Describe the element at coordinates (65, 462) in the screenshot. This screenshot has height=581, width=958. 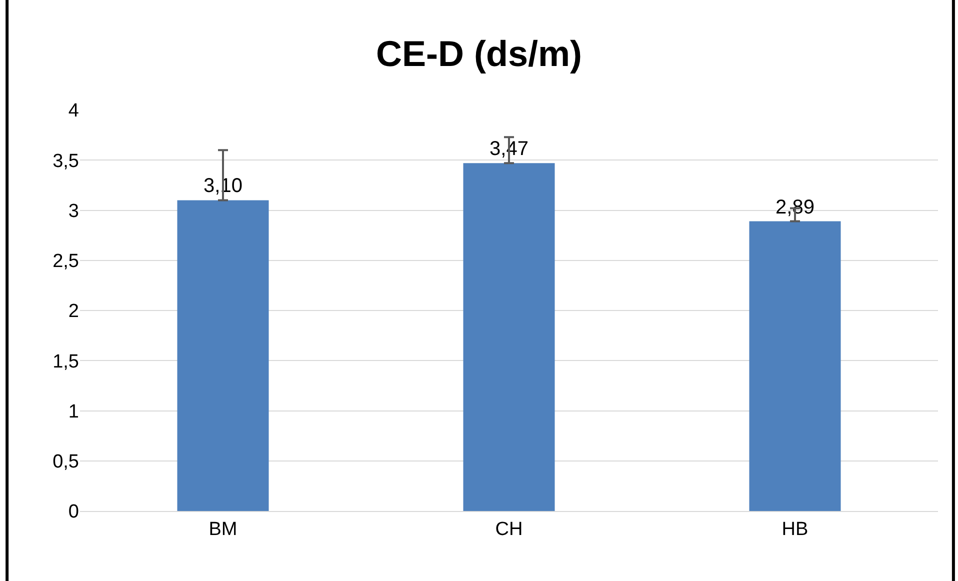
I see `y-tick-label: 0,5` at that location.